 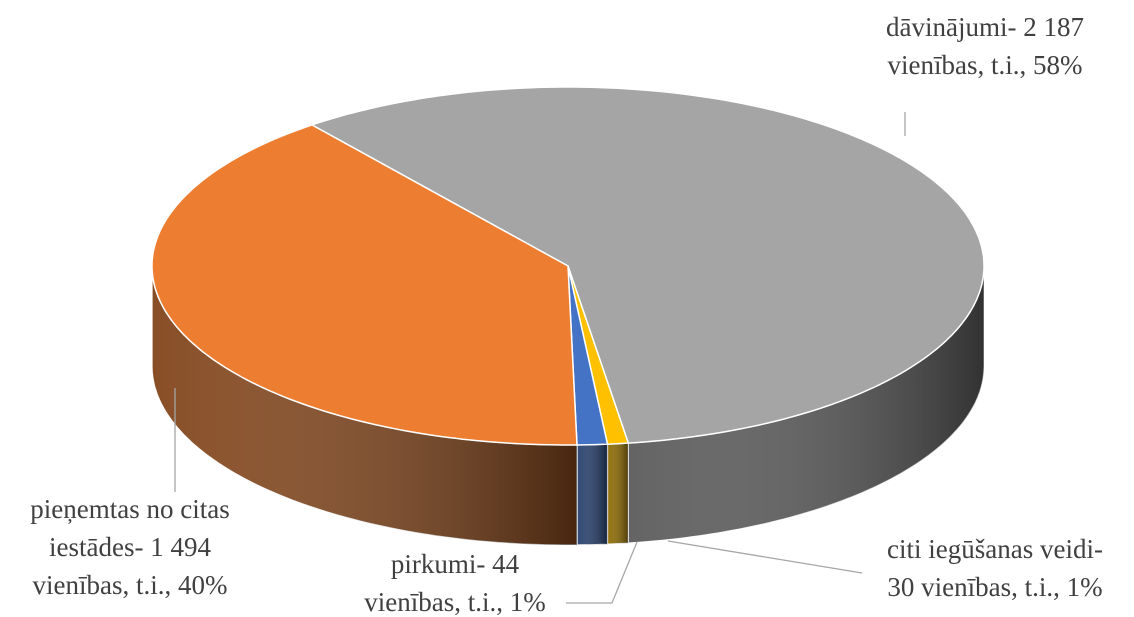 What do you see at coordinates (454, 602) in the screenshot?
I see `data-label: vienības, t.i., 1%` at bounding box center [454, 602].